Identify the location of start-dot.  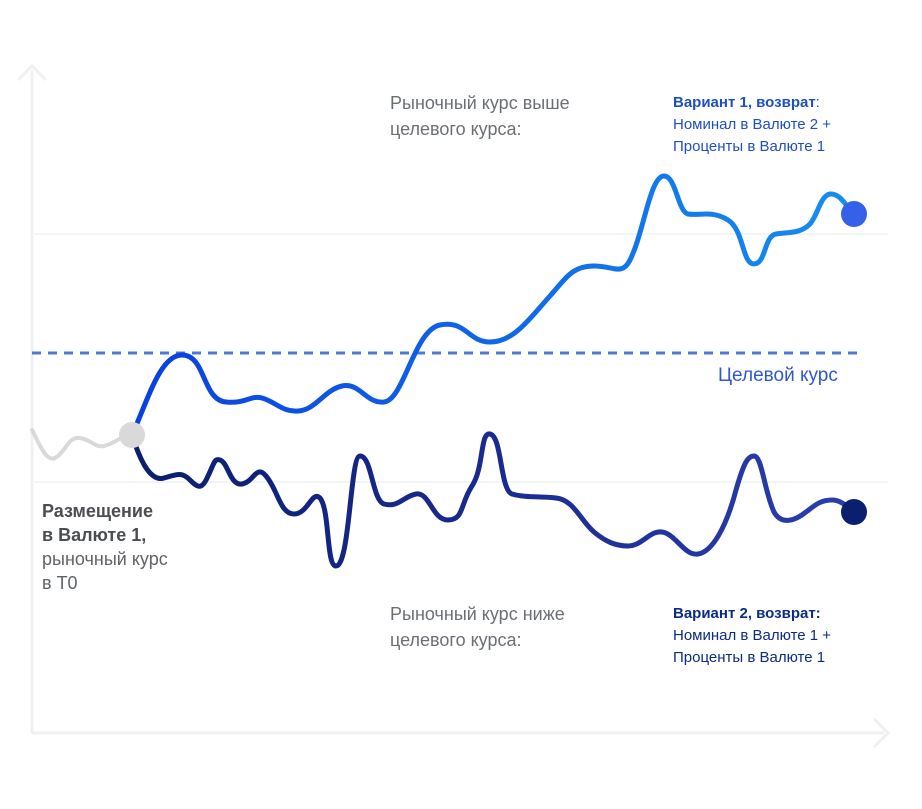
(132, 435).